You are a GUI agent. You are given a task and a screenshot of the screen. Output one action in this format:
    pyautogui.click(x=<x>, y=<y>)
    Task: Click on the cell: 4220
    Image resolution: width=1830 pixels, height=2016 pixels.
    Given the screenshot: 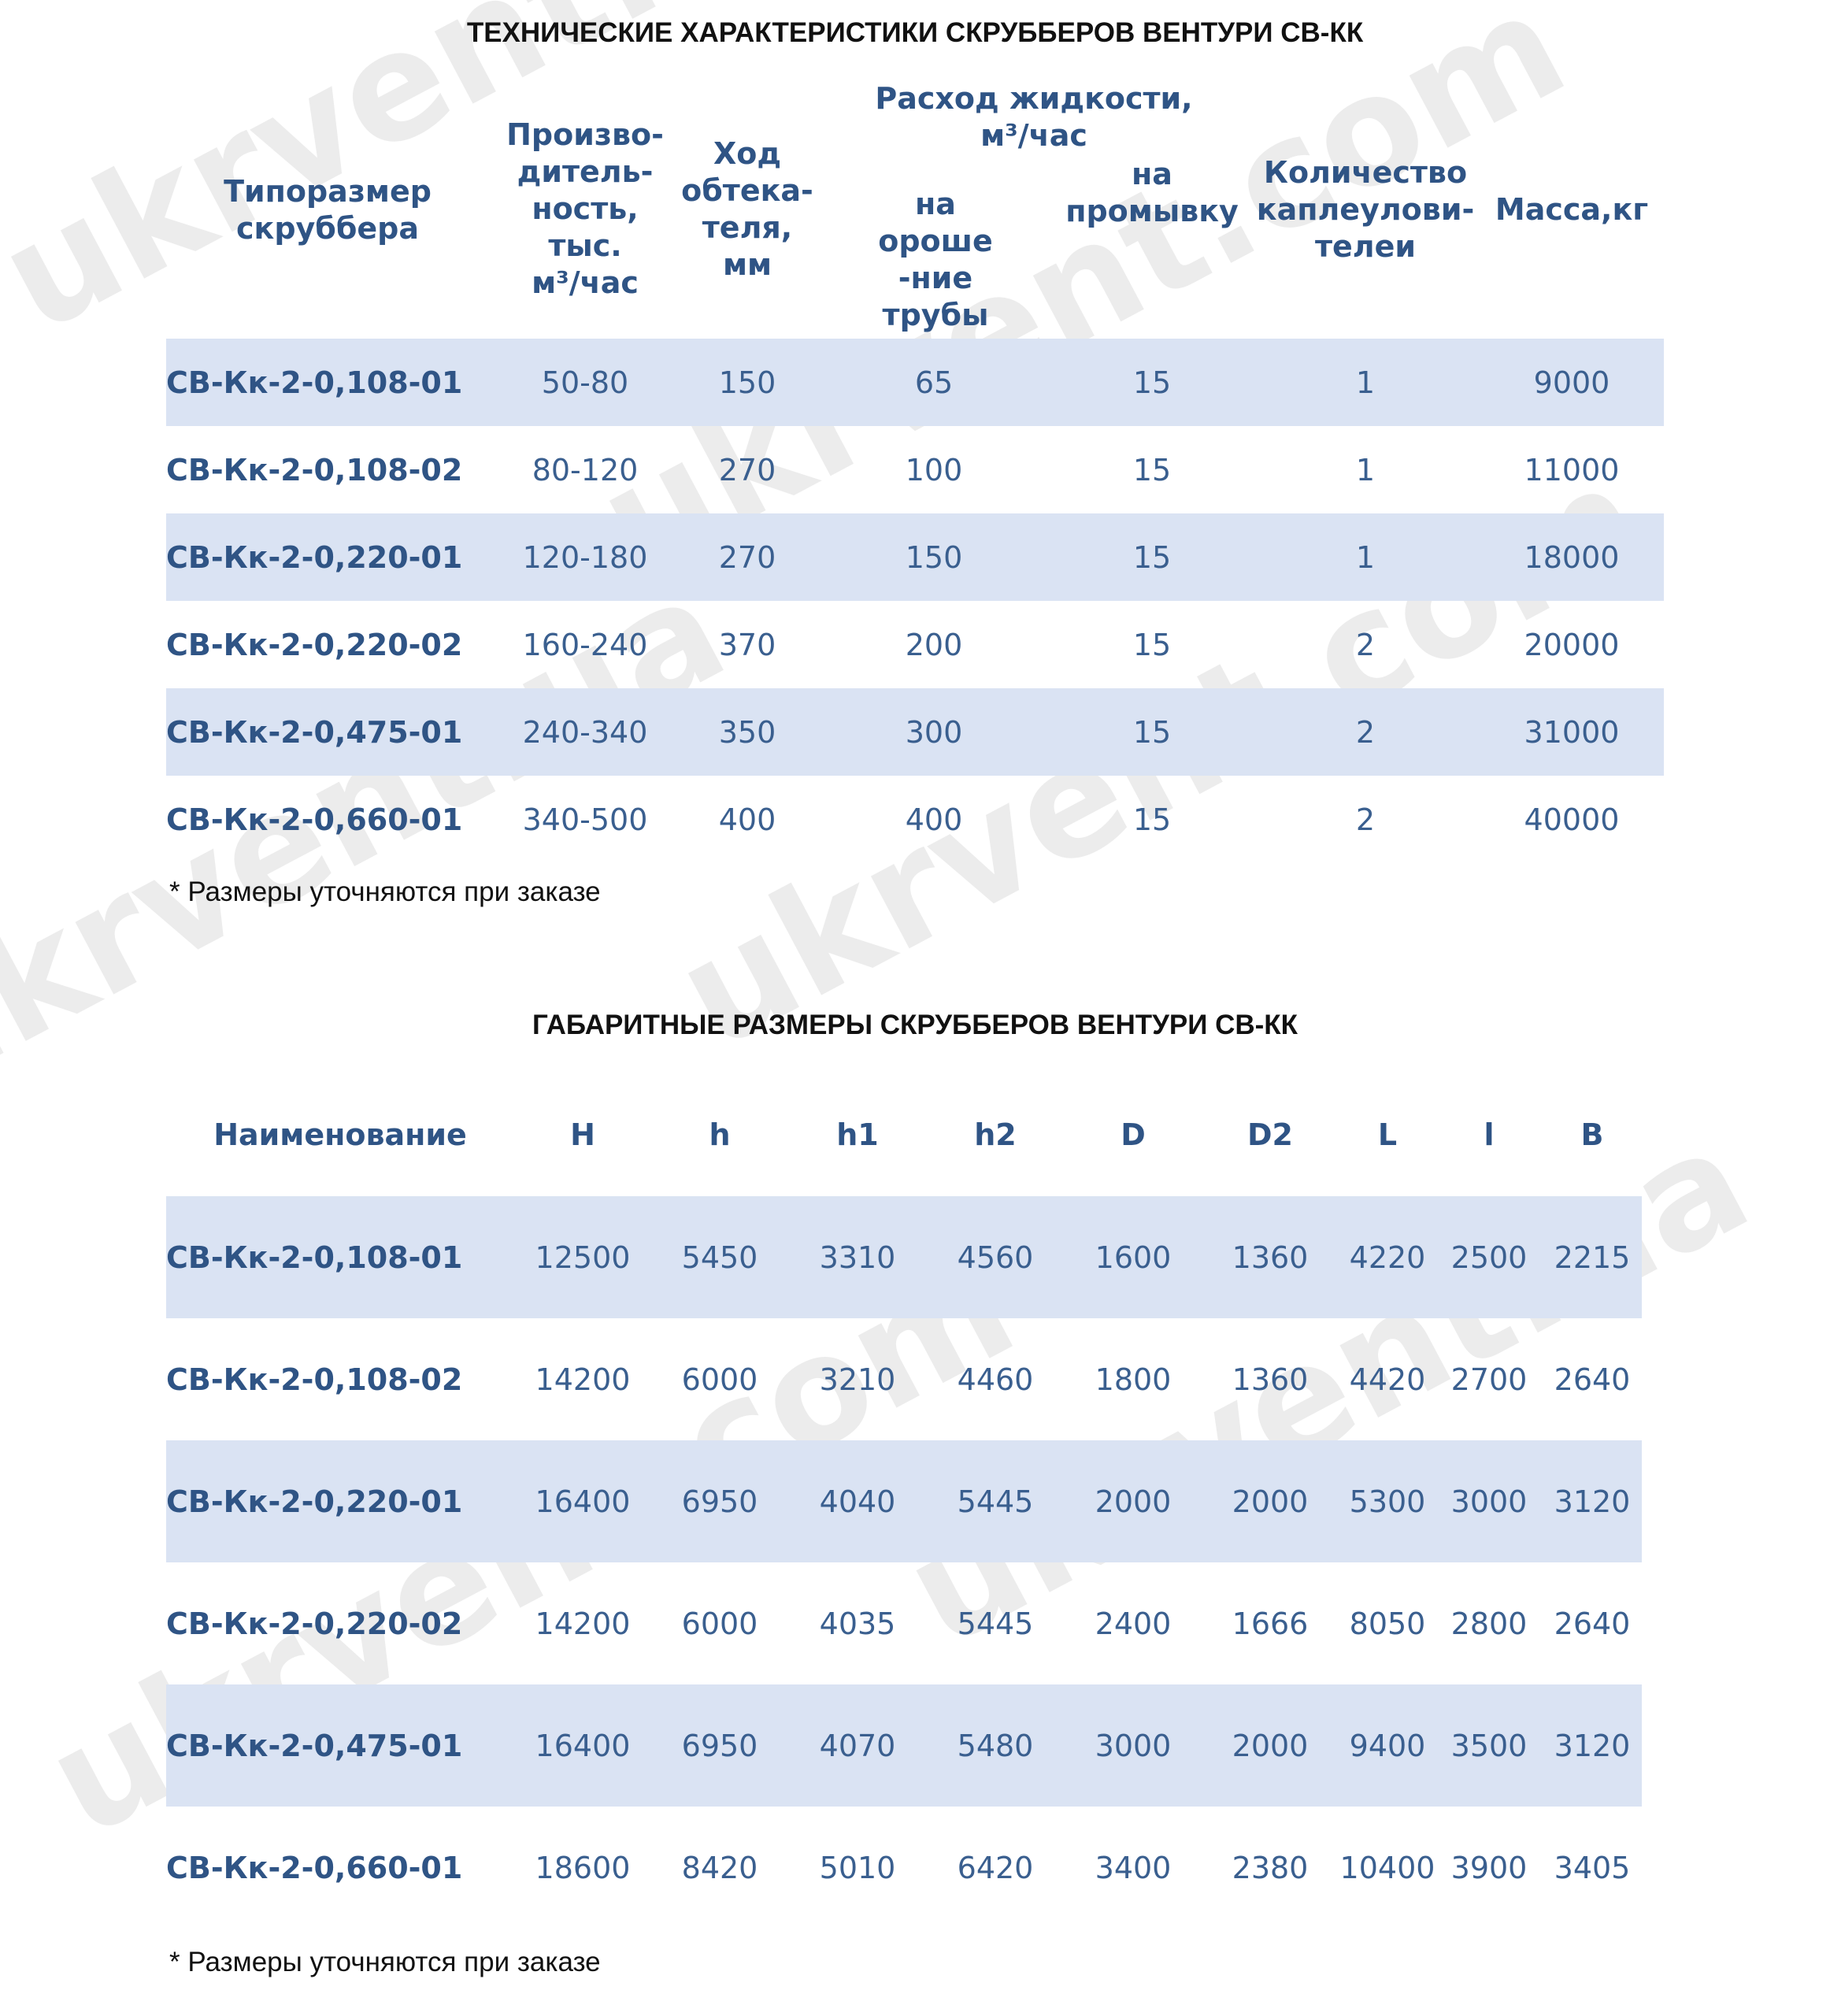 What is the action you would take?
    pyautogui.click(x=1387, y=1257)
    